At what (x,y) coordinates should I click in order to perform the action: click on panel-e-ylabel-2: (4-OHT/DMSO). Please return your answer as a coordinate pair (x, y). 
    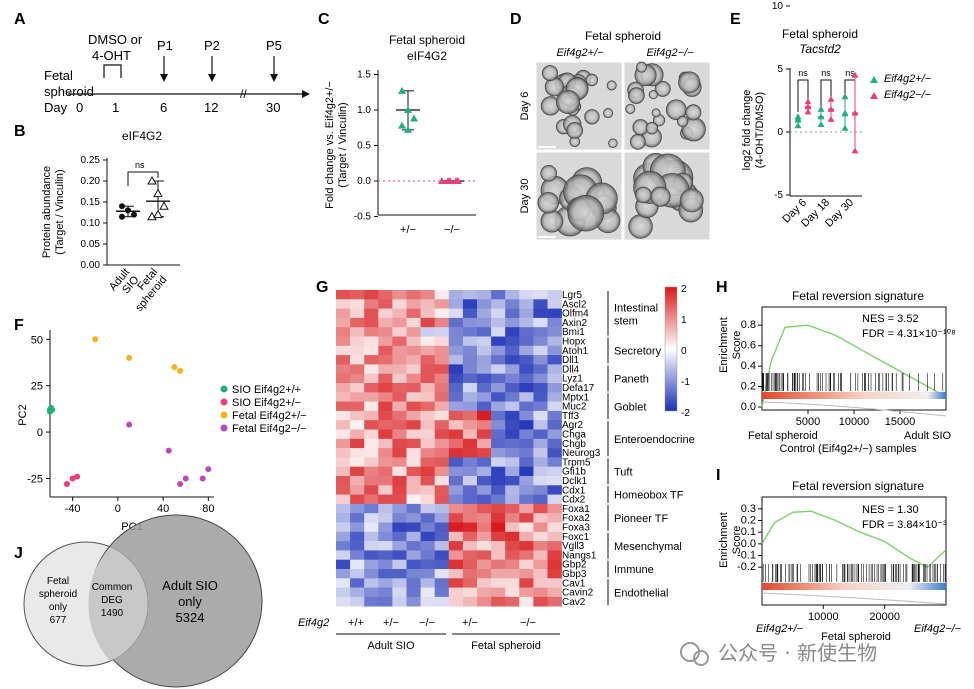
    Looking at the image, I should click on (760, 130).